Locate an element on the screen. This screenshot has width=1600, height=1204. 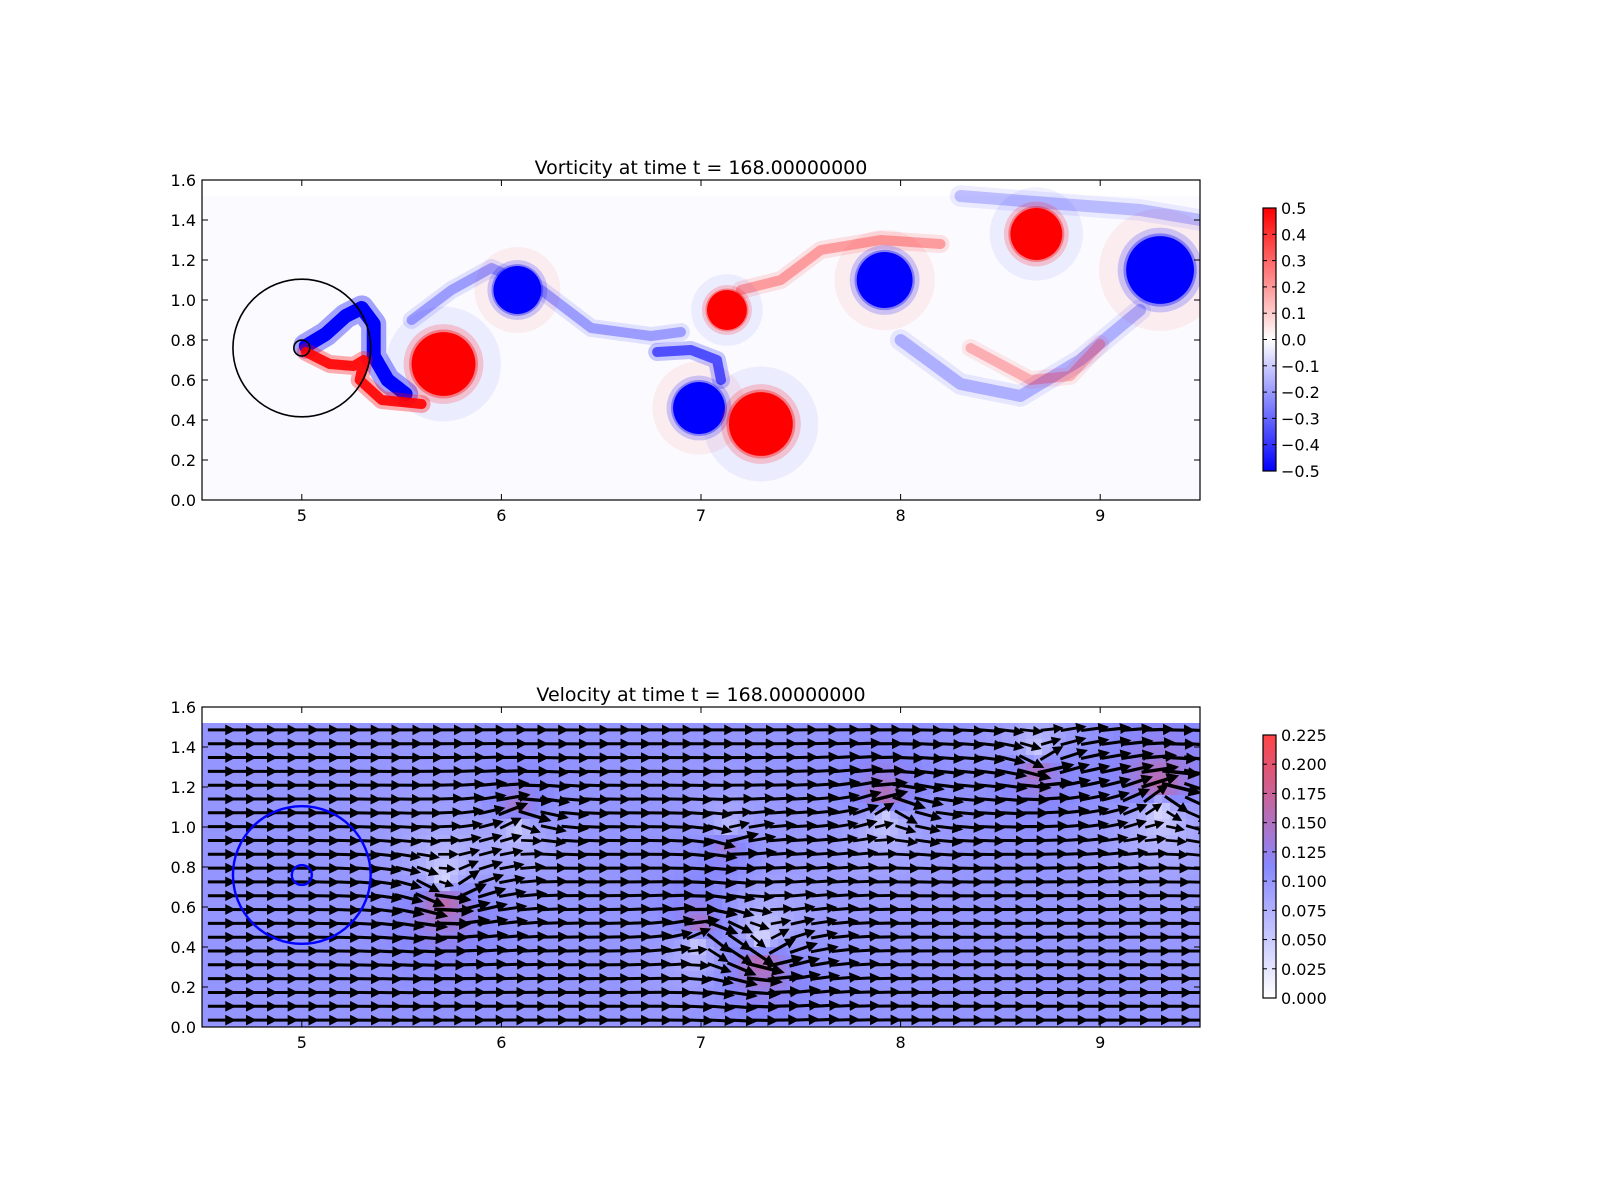
vortex-core is located at coordinates (699, 408).